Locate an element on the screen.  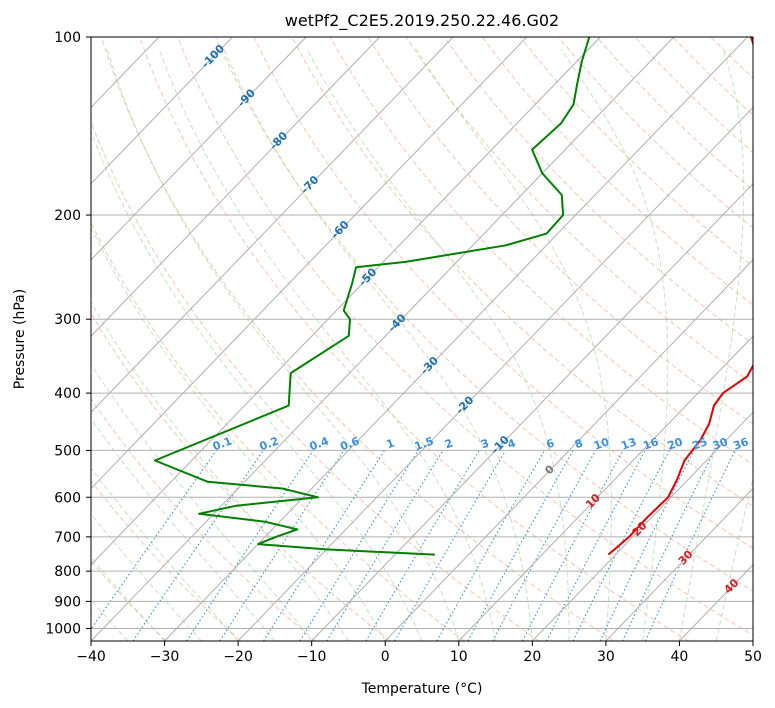
y-tick-label: 100 is located at coordinates (67, 38).